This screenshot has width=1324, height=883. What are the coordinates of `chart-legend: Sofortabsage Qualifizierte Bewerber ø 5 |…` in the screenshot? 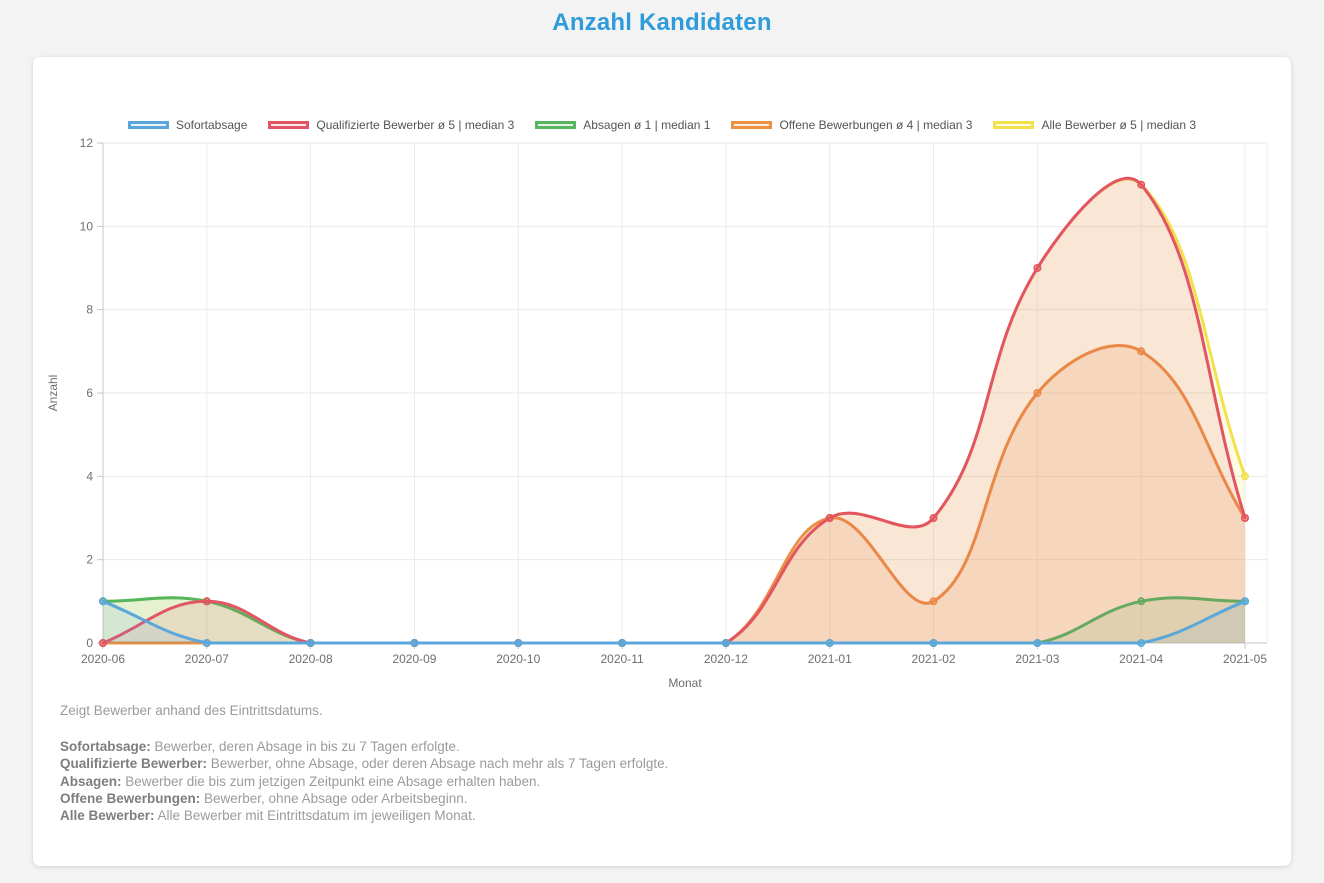 It's located at (662, 125).